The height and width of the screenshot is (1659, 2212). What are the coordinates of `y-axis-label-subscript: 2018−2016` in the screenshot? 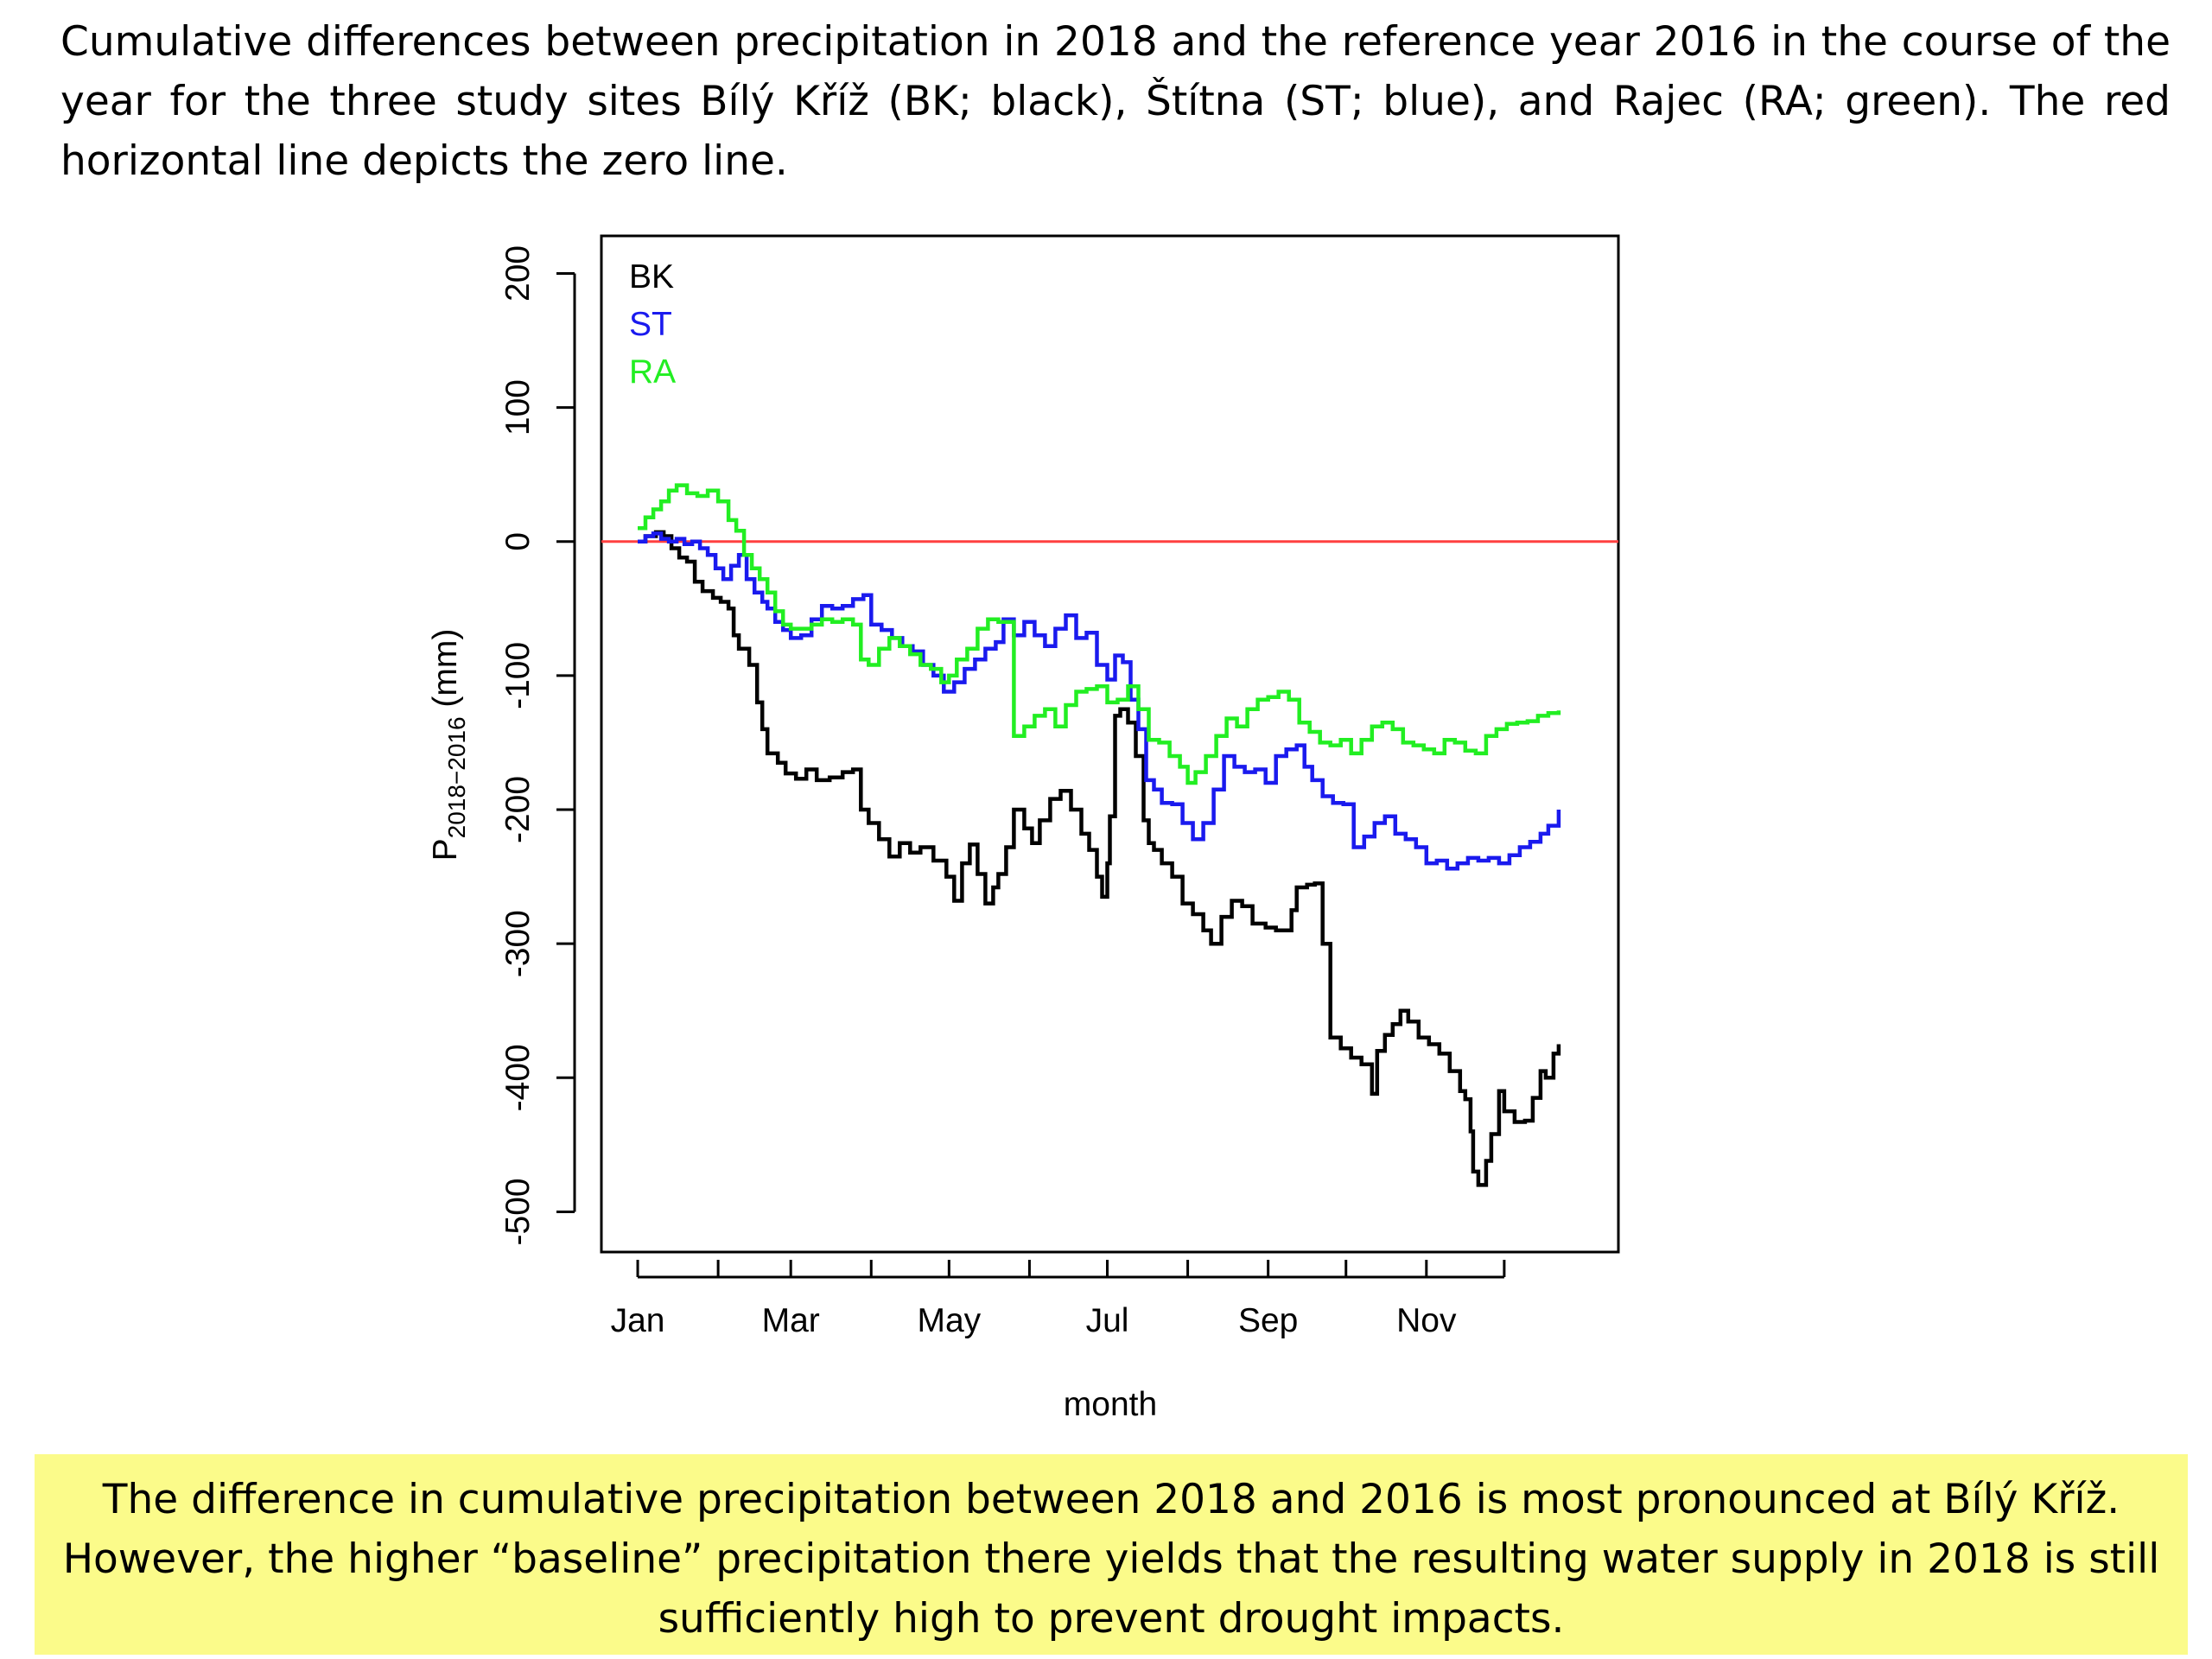 It's located at (456, 777).